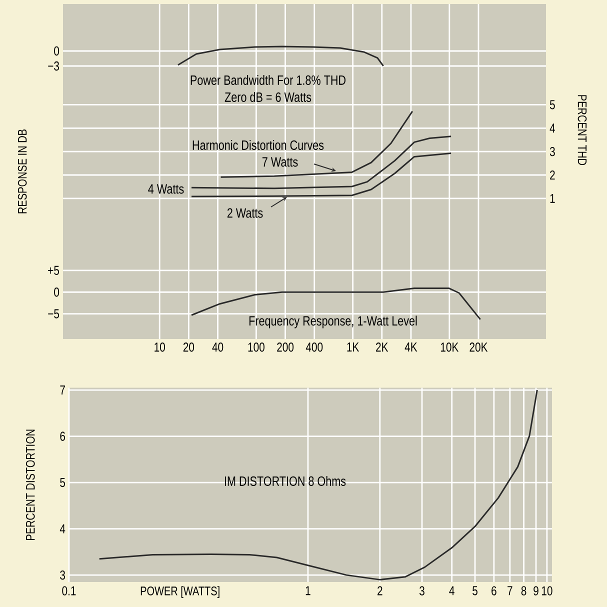  Describe the element at coordinates (333, 322) in the screenshot. I see `annotation: Frequency Response, 1-Watt Level` at that location.